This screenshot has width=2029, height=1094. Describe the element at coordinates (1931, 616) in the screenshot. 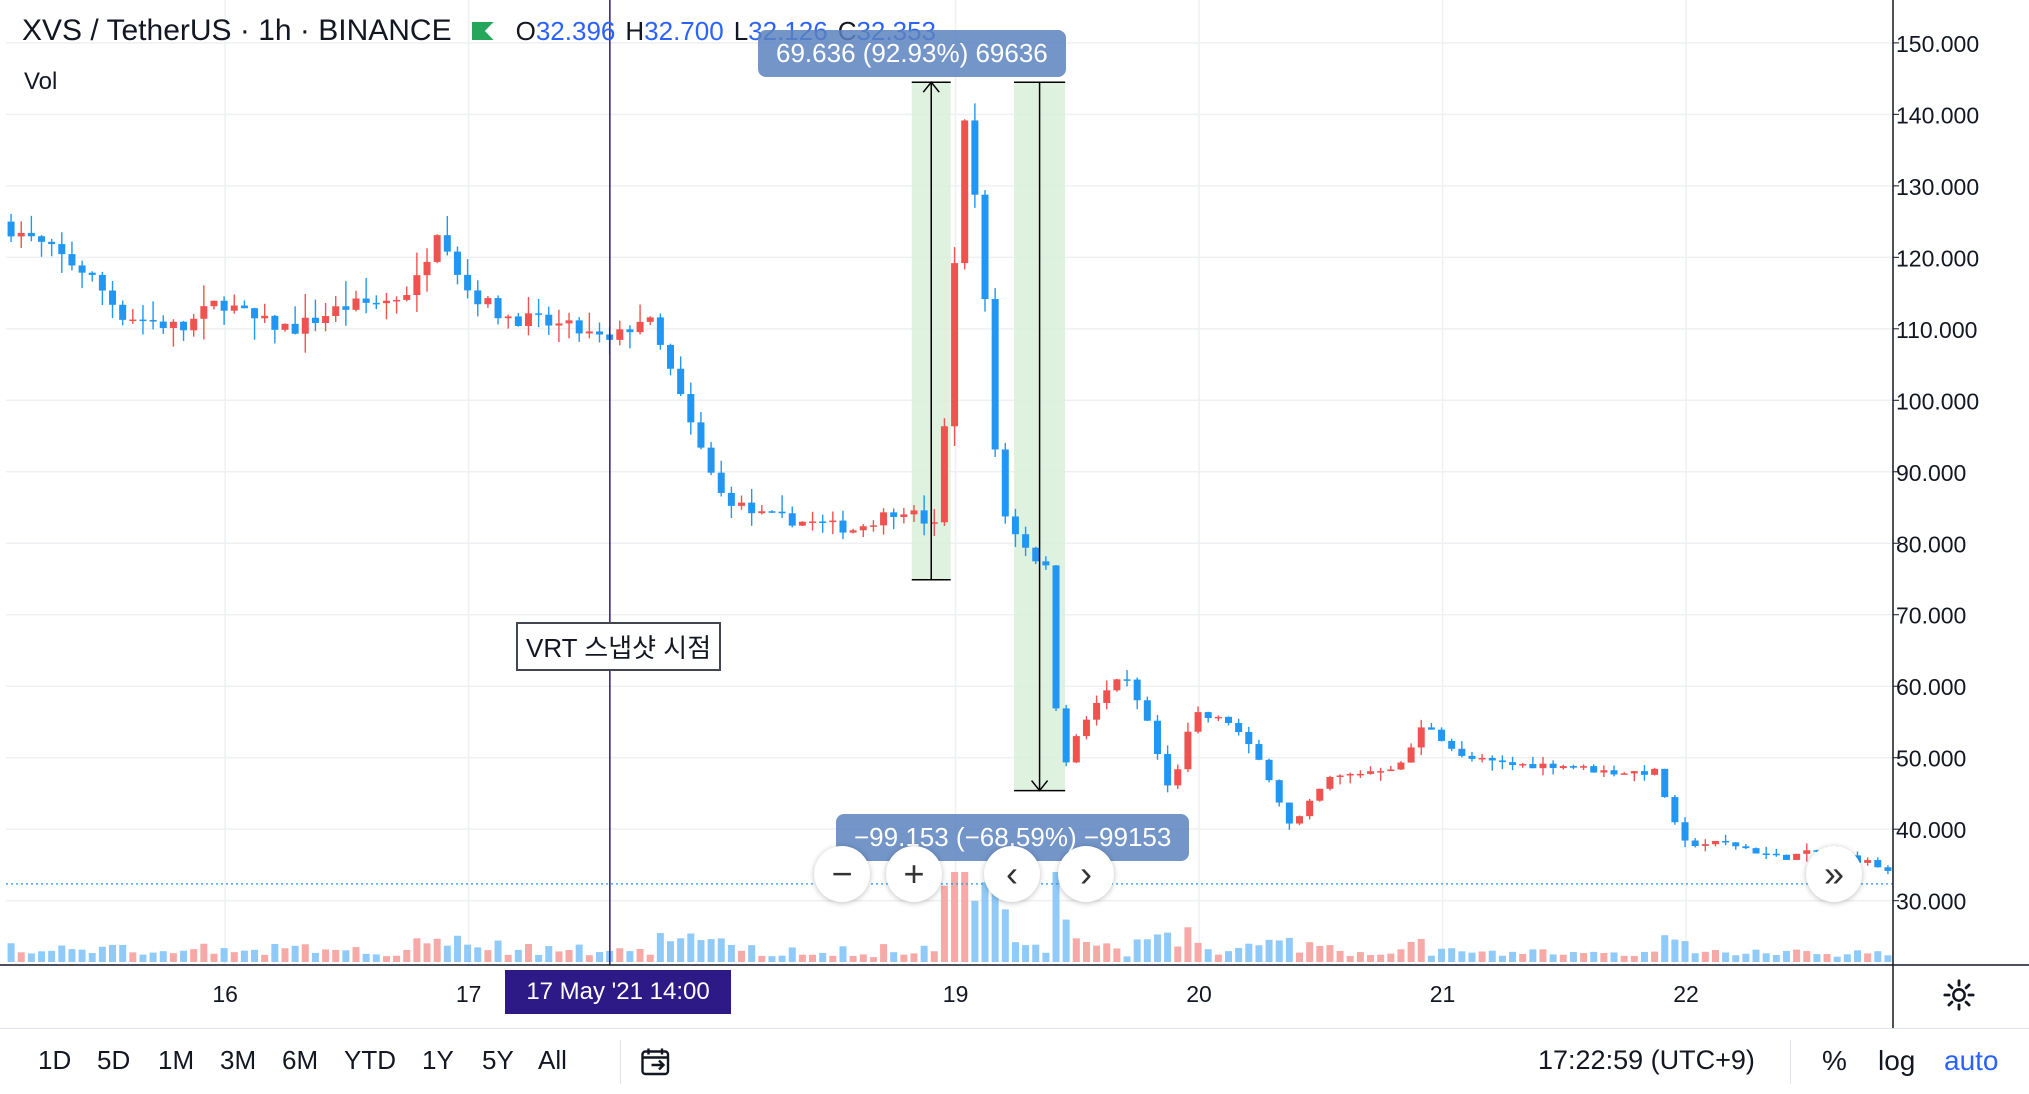

I see `y-tick-label: 70.000` at that location.